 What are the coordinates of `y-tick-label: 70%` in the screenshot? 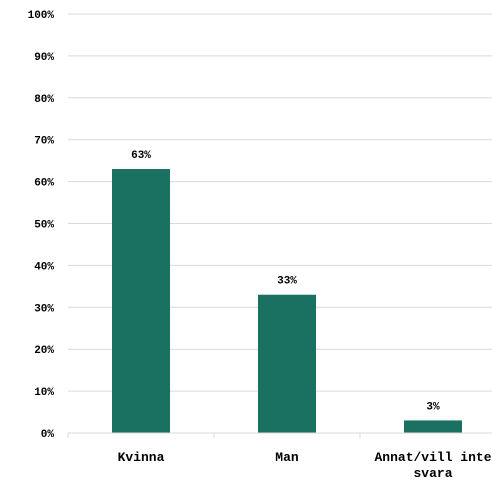 It's located at (44, 142).